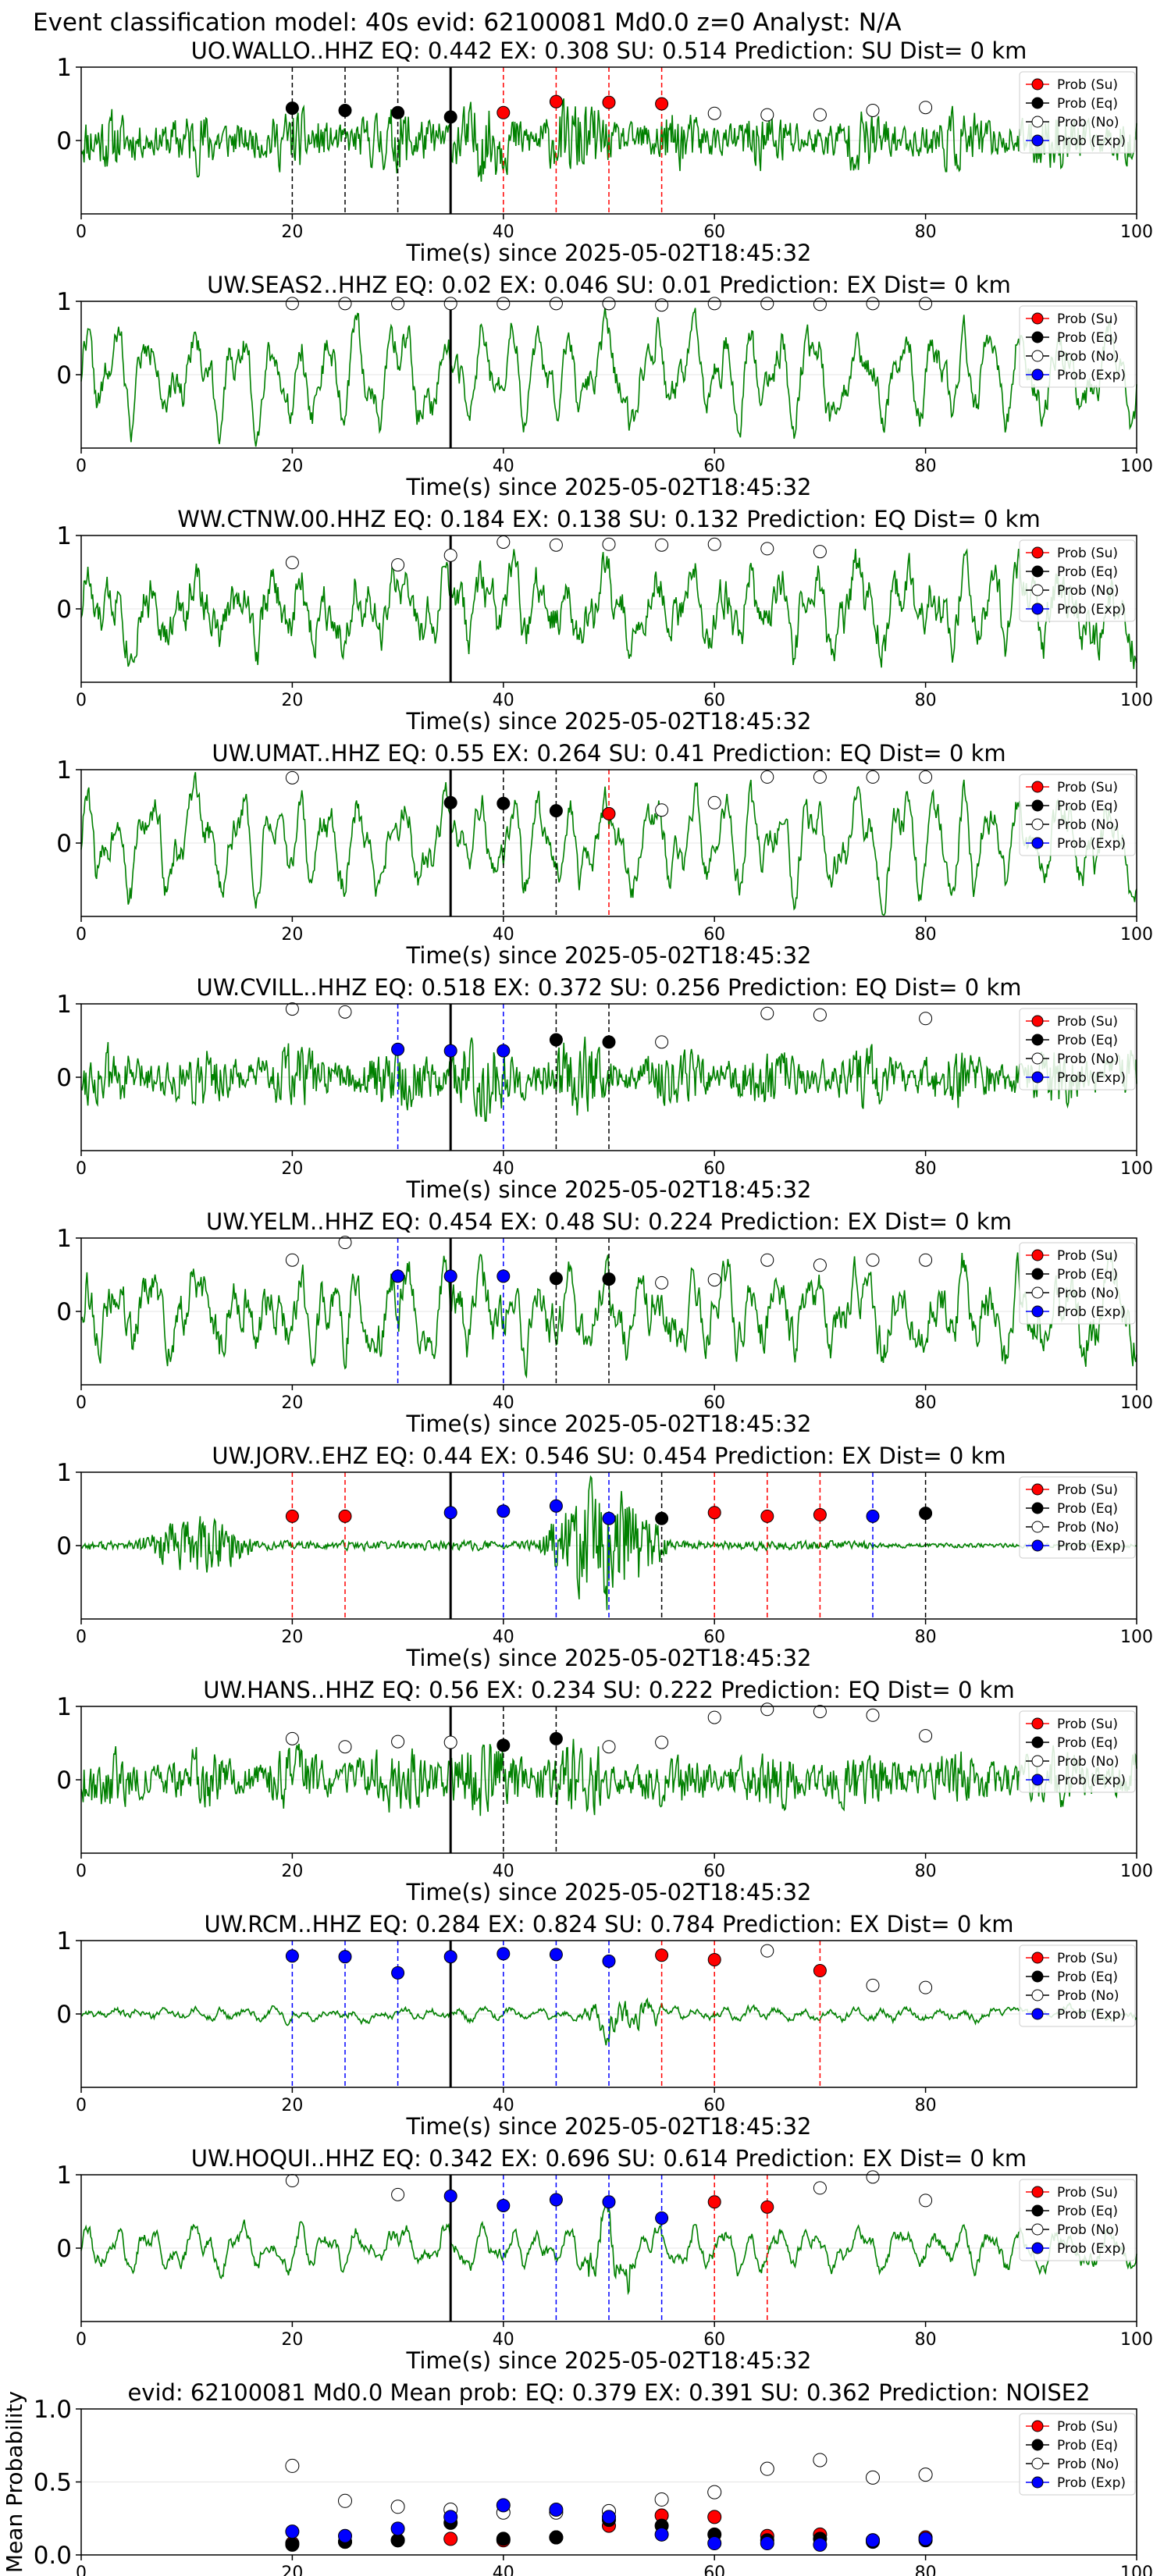  I want to click on xtick-label-1-5: 100, so click(1136, 466).